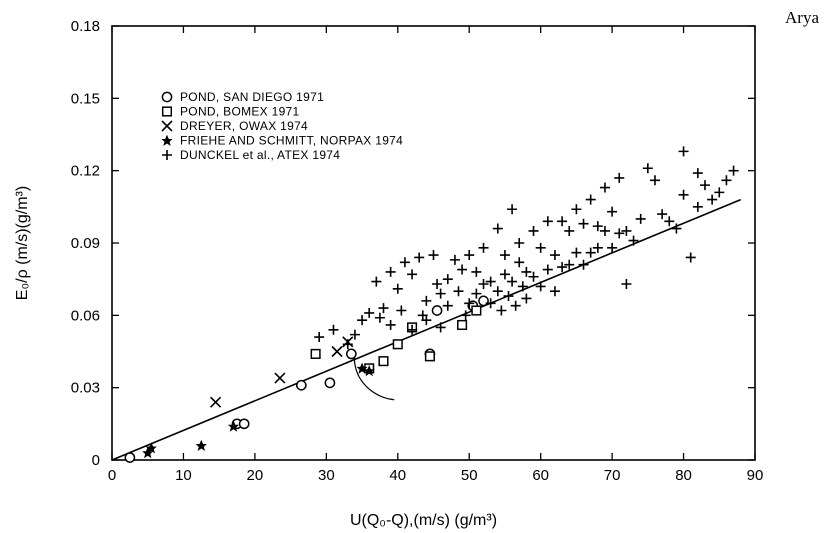  What do you see at coordinates (22, 243) in the screenshot?
I see `y-axis-title: E₀/ρ (m/s)(g/m³)` at bounding box center [22, 243].